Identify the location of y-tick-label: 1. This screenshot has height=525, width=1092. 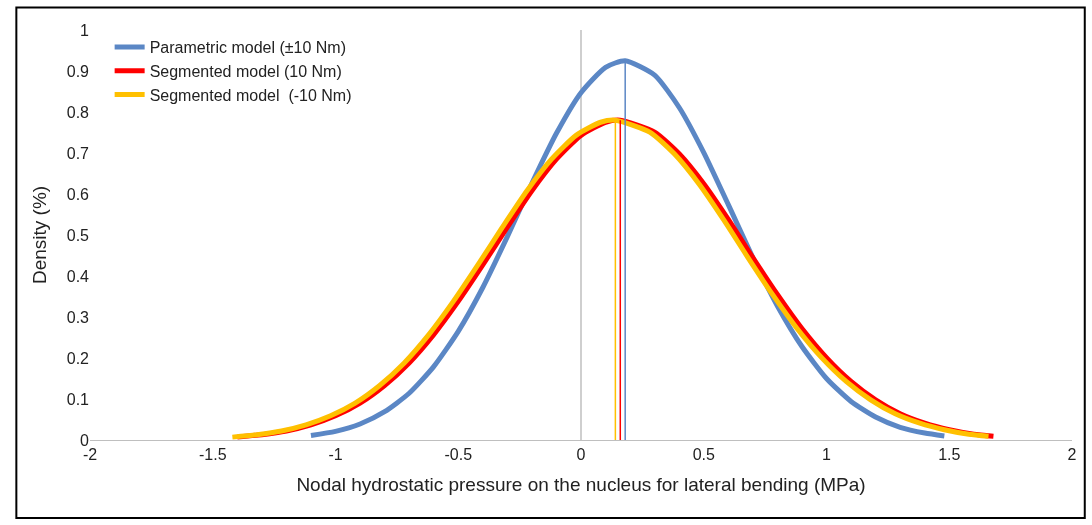
(85, 30).